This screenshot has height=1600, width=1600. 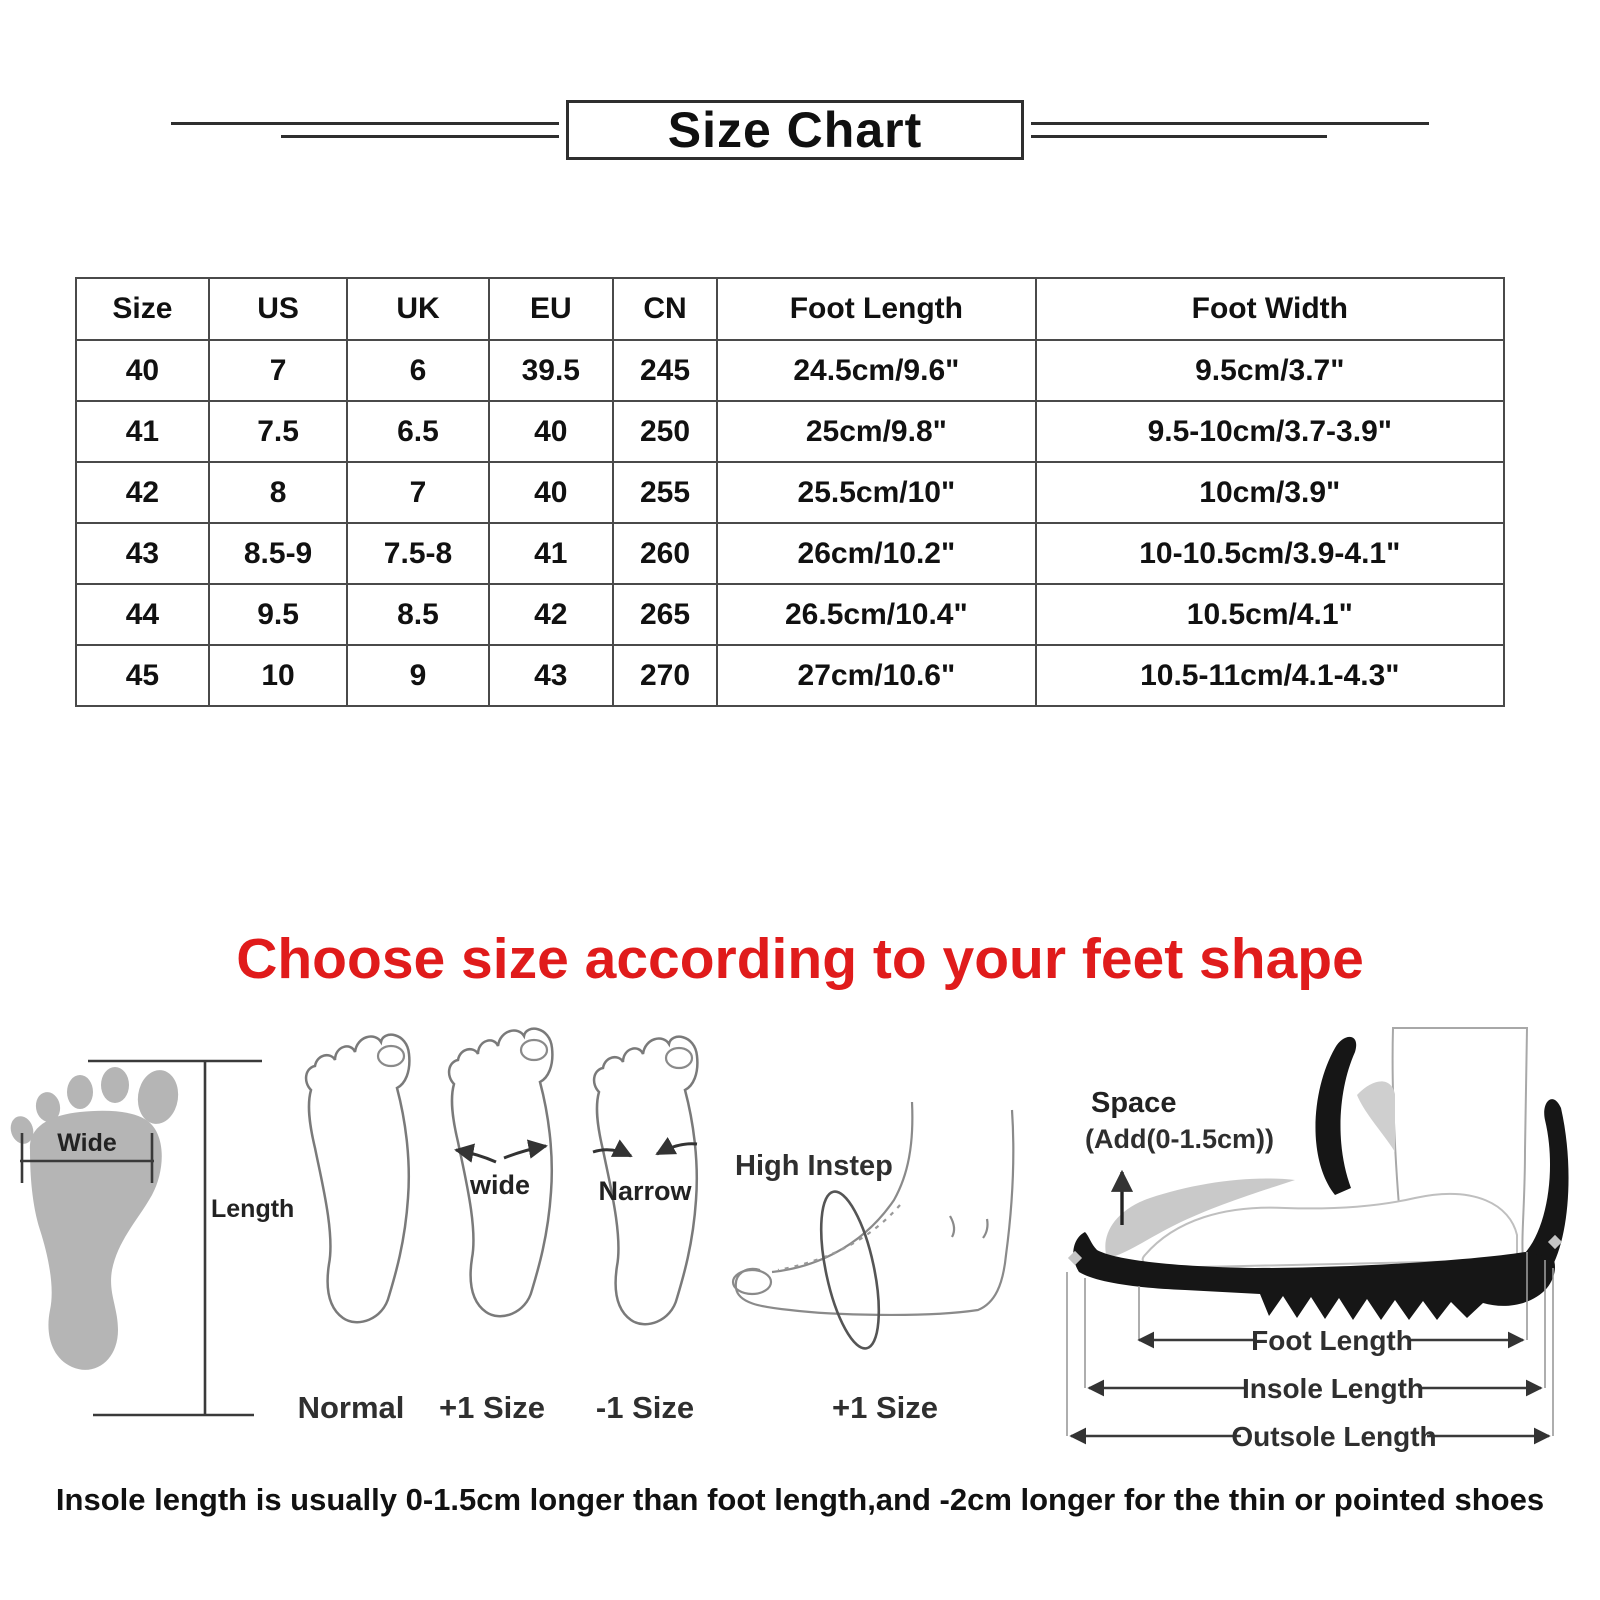 What do you see at coordinates (278, 492) in the screenshot?
I see `table-cell: 8` at bounding box center [278, 492].